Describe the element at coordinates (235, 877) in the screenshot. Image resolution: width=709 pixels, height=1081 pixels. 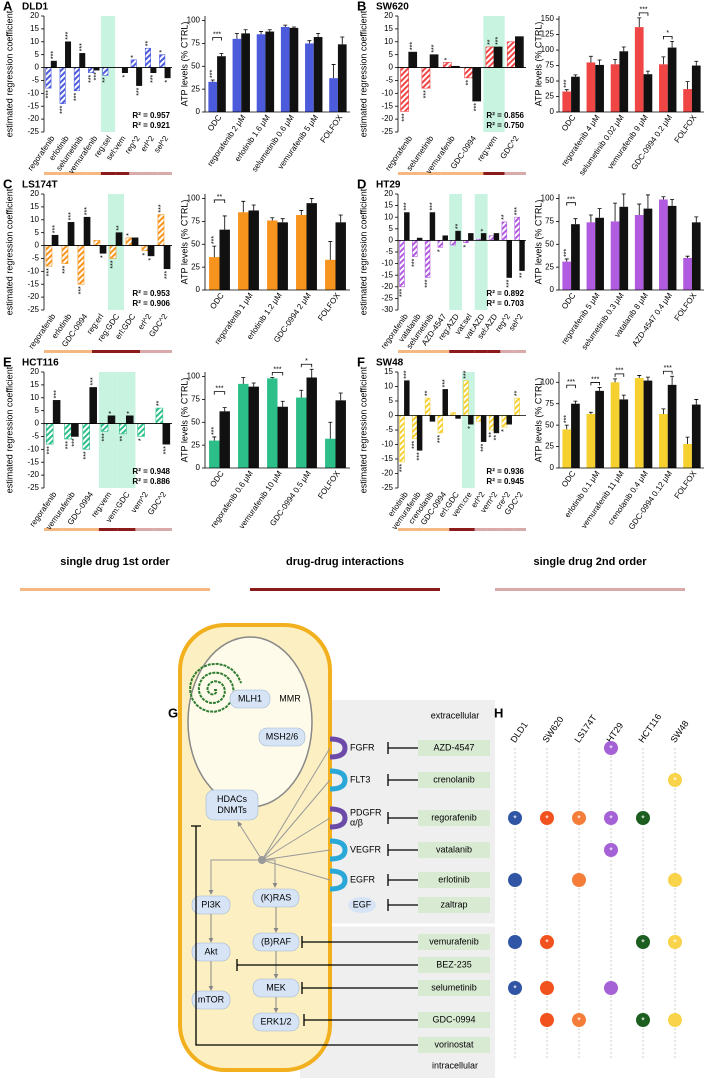
I see `signal-line` at that location.